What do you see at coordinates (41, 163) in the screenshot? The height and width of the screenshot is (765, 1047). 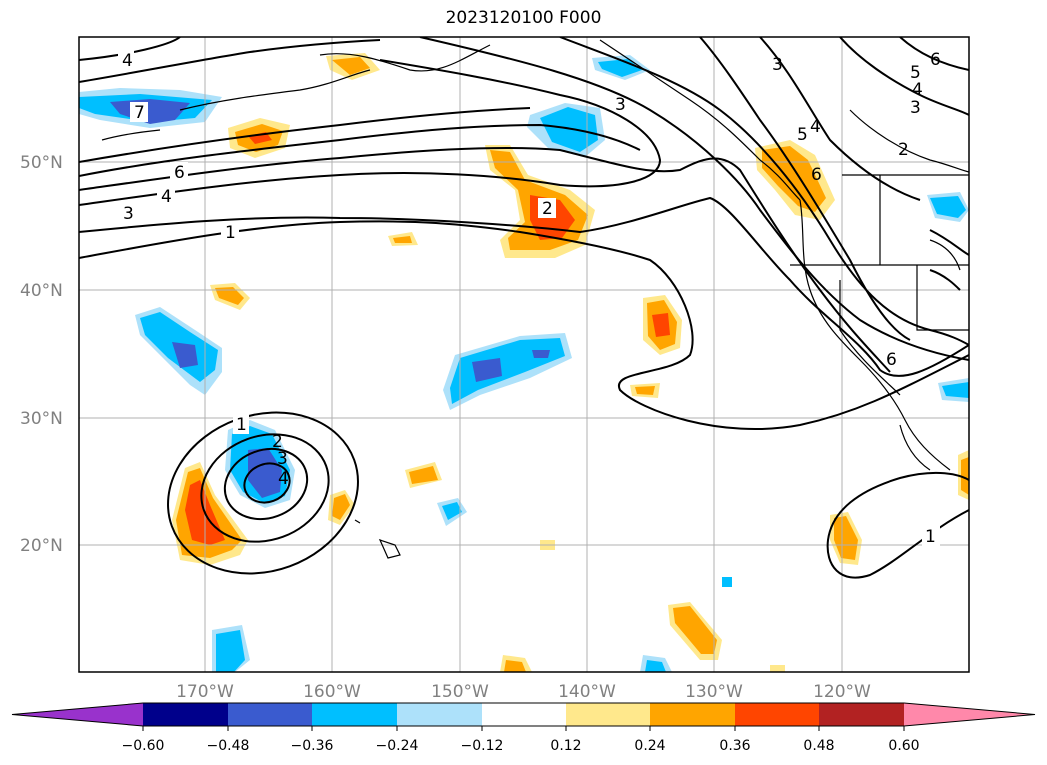 I see `lat-label: 50°N` at bounding box center [41, 163].